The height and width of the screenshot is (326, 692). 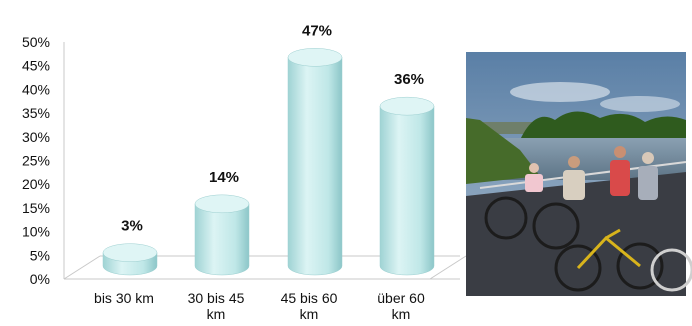 I want to click on data-label: 47%, so click(x=317, y=30).